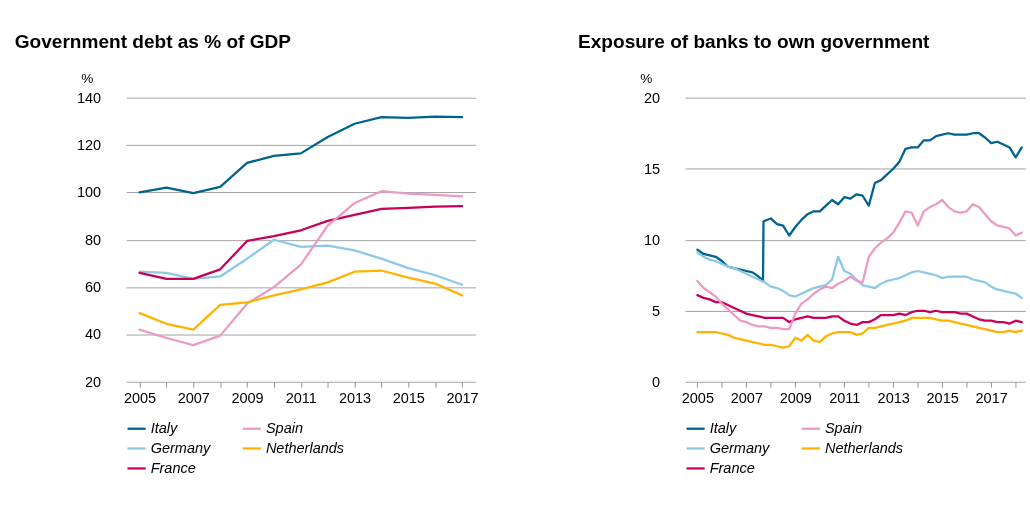 The image size is (1030, 521). What do you see at coordinates (93, 334) in the screenshot?
I see `y-tick-label: 40` at bounding box center [93, 334].